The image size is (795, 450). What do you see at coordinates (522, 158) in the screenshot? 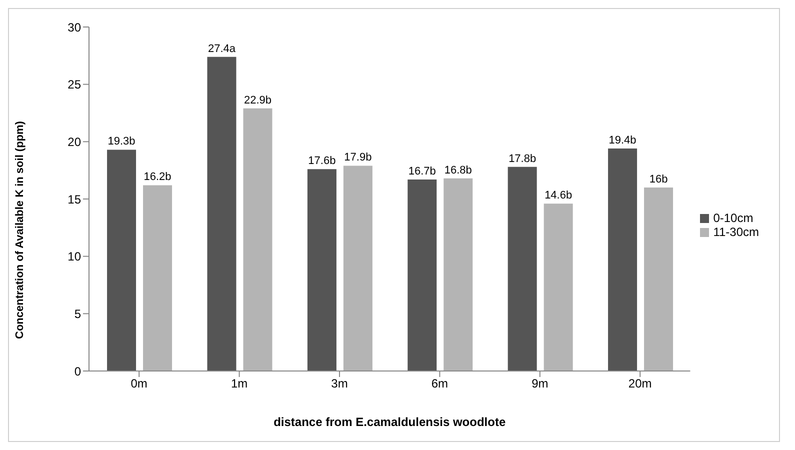
I see `data-label: 17.8b` at bounding box center [522, 158].